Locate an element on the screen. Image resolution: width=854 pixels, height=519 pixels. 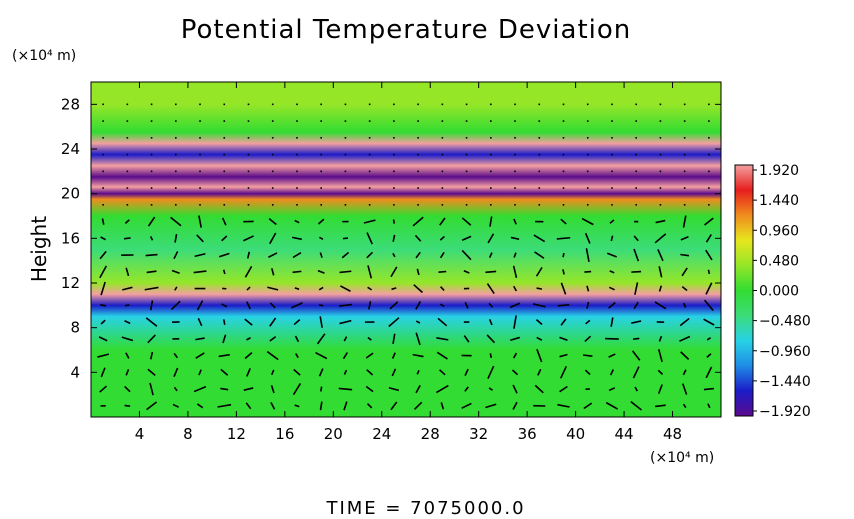
colorbar-tick-label: 0.960 is located at coordinates (779, 231).